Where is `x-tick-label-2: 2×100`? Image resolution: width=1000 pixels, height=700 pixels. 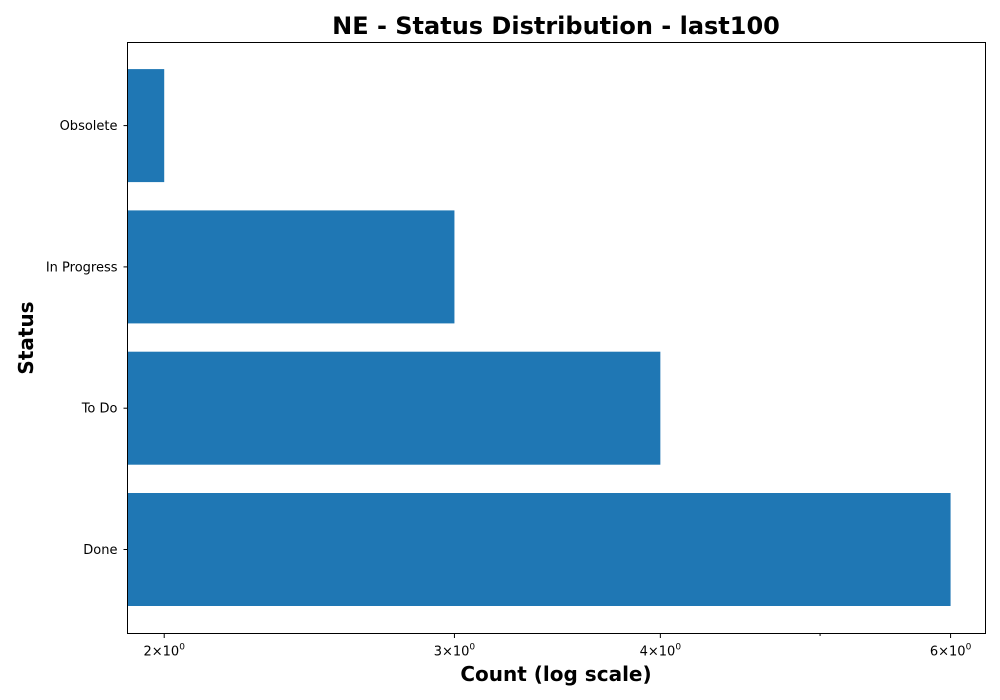
x-tick-label-2: 2×100 is located at coordinates (164, 651).